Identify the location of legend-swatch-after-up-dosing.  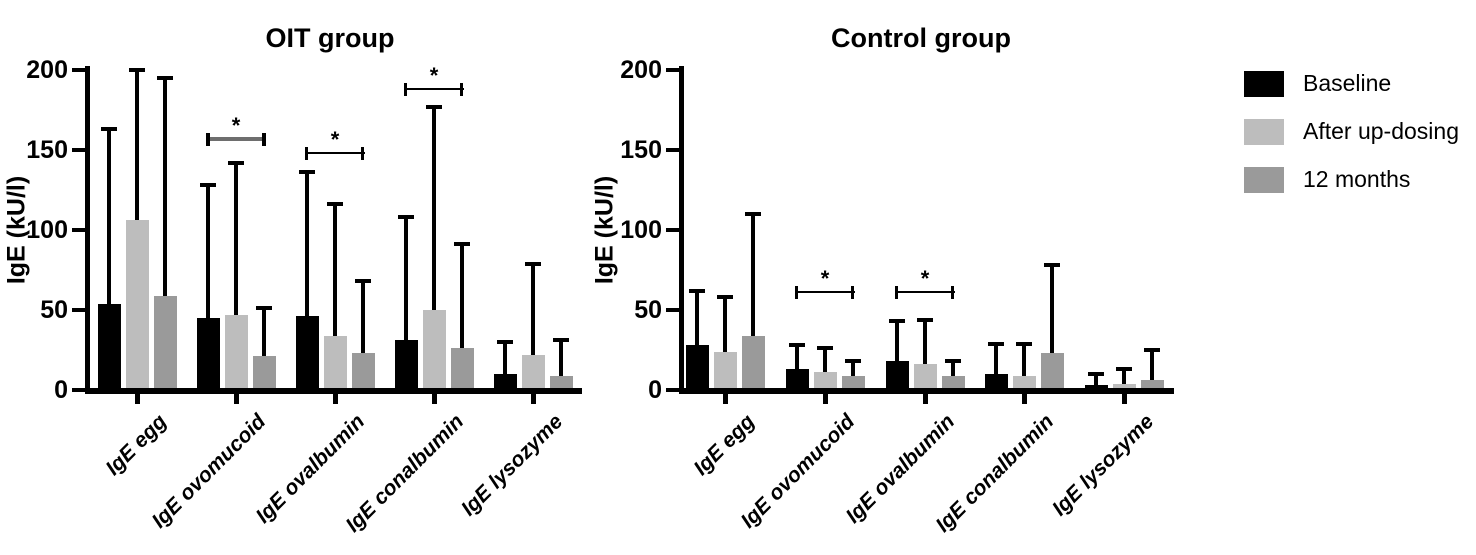
(1264, 131).